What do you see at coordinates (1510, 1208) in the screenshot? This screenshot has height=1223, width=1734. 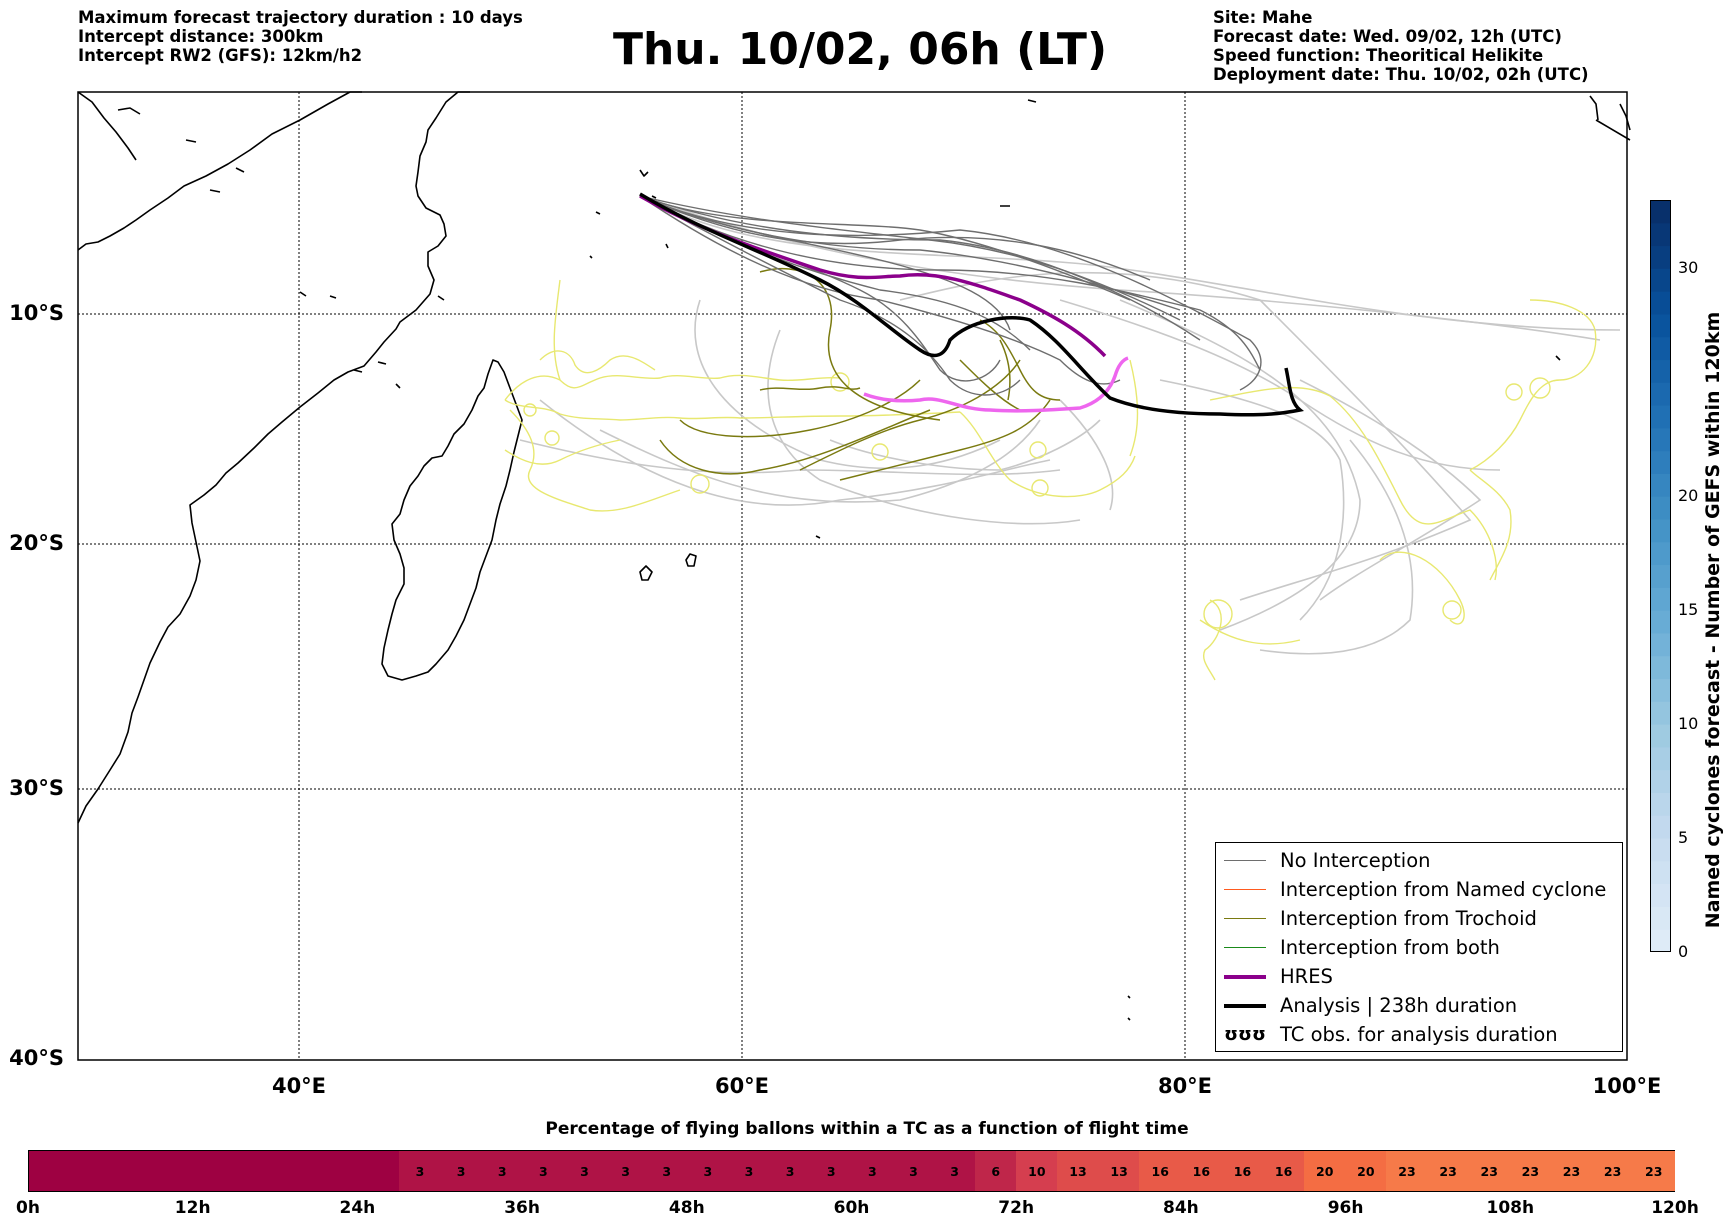 I see `flight-time-tick-label: 108h` at bounding box center [1510, 1208].